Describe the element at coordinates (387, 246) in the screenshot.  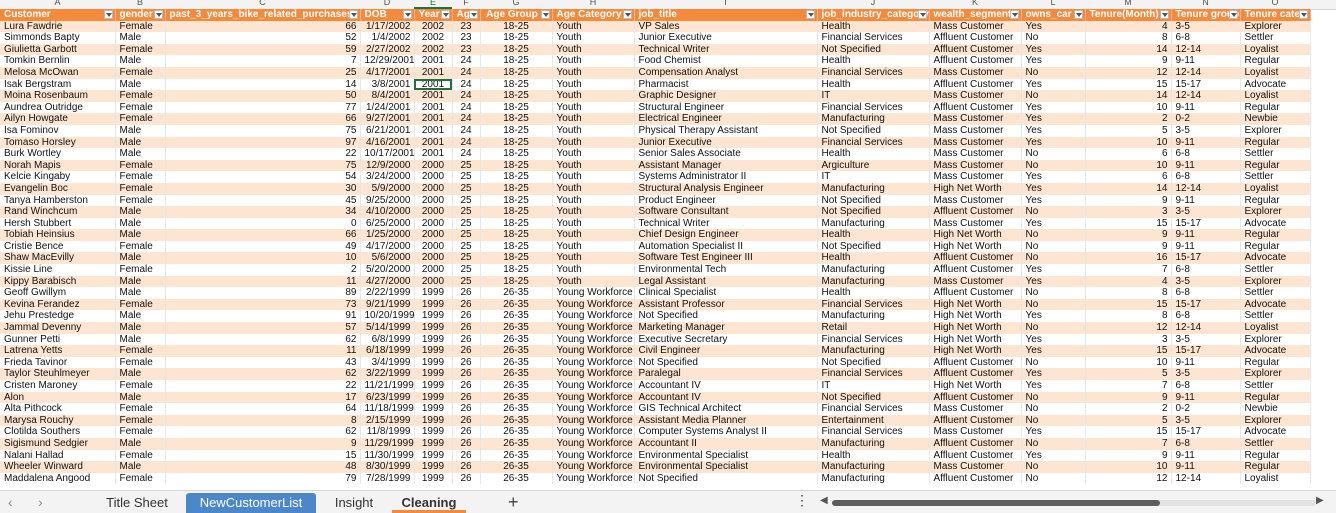
I see `cell-dob: 4/17/2000` at that location.